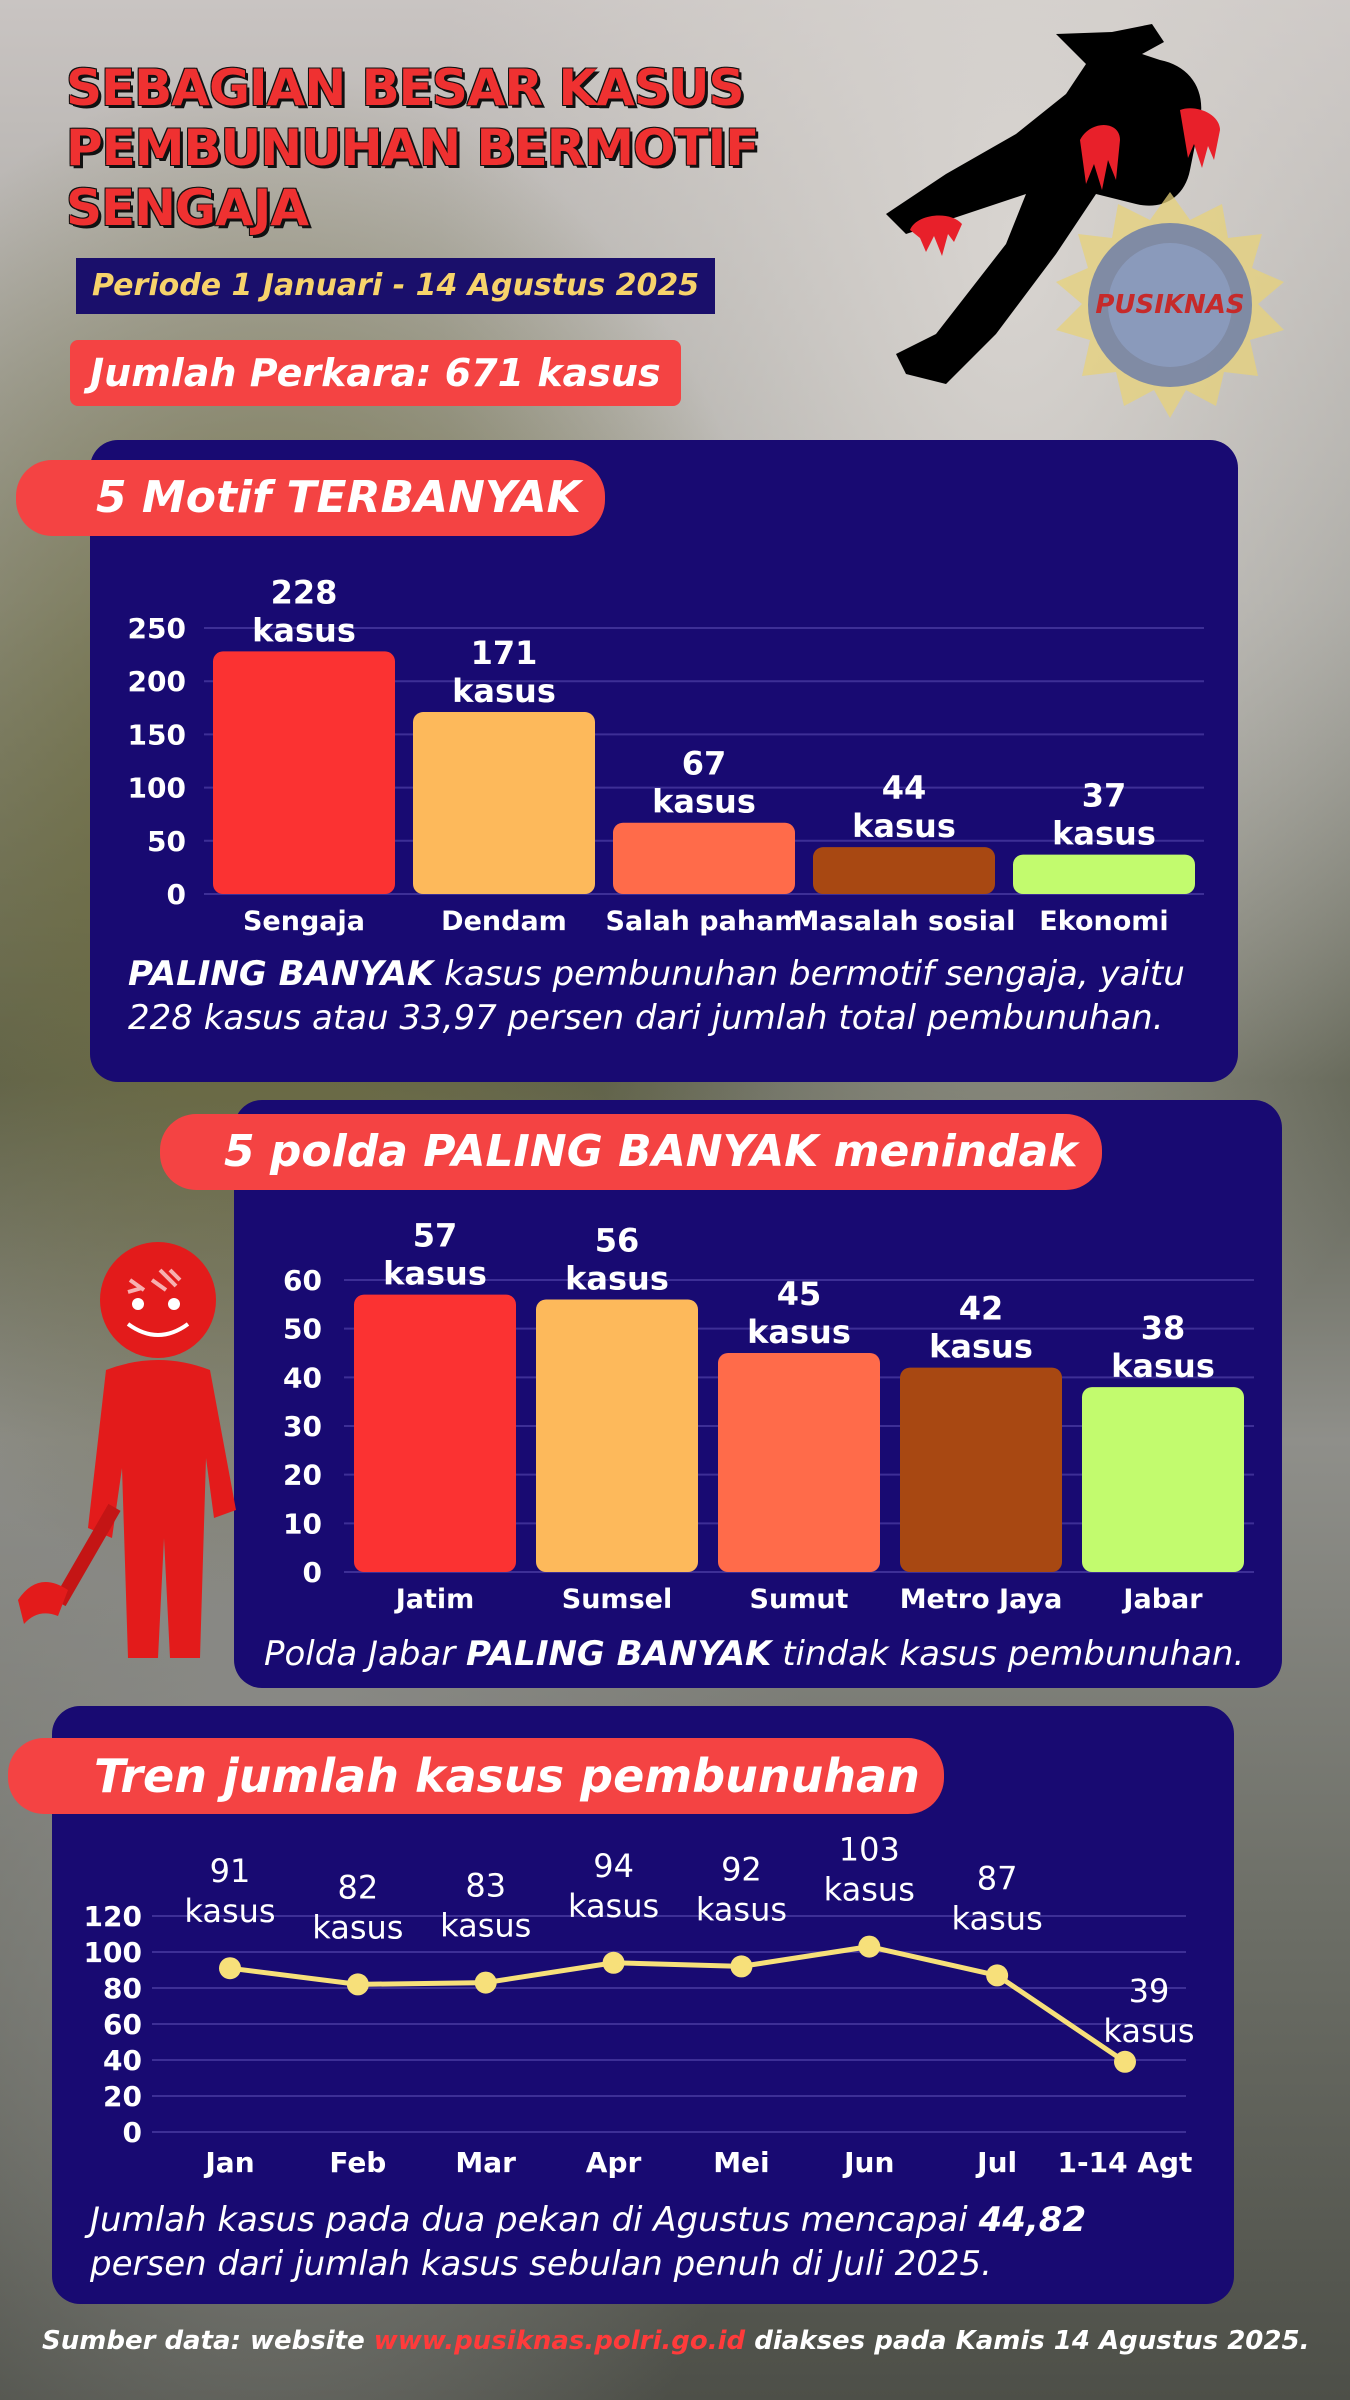 Image resolution: width=1350 pixels, height=2400 pixels. Describe the element at coordinates (302, 1475) in the screenshot. I see `polda-ytick-label: 20` at that location.